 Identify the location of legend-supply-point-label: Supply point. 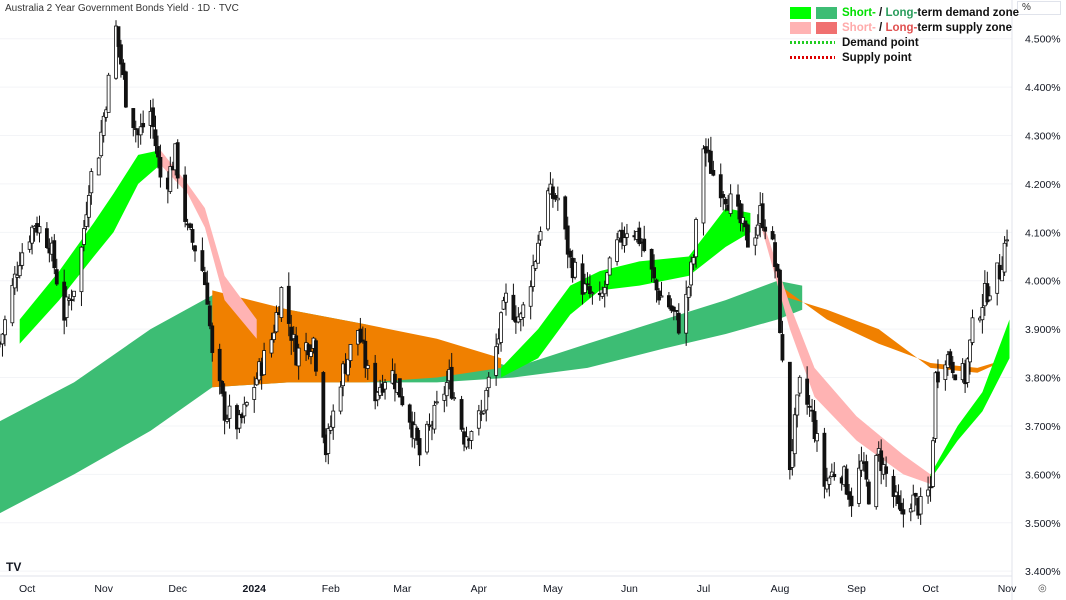
(877, 57).